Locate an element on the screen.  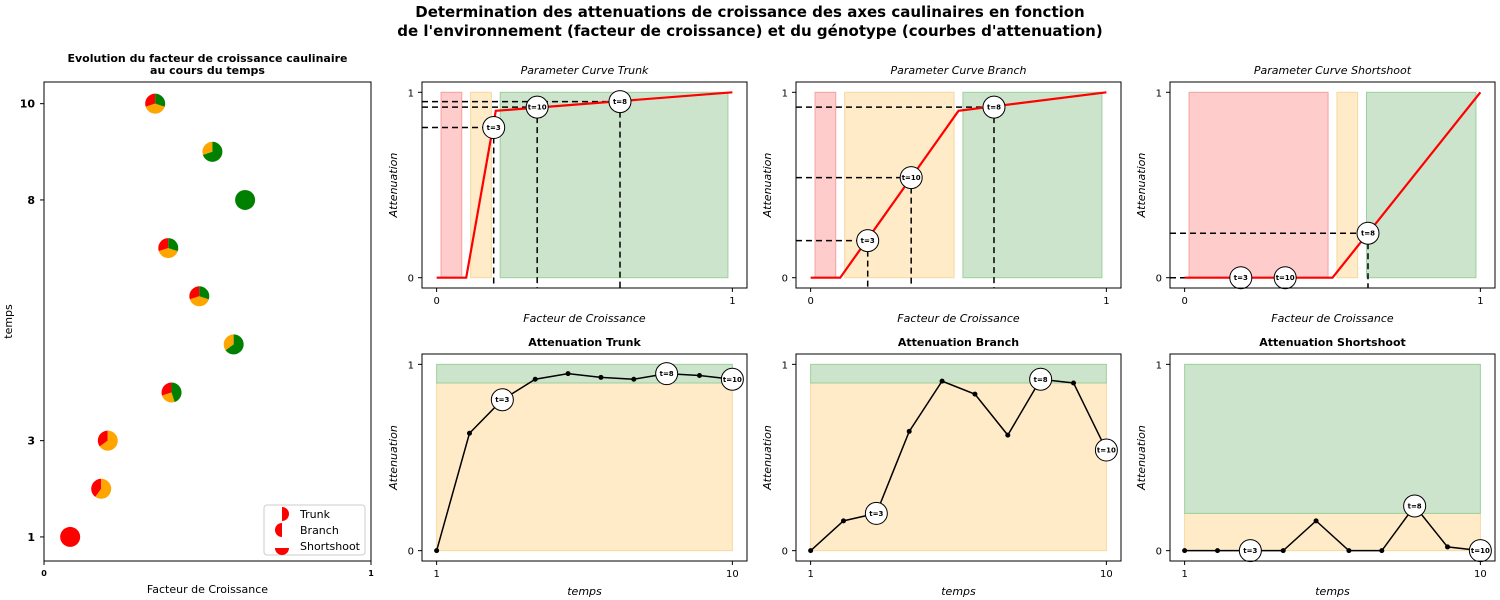
param_trunk-frame is located at coordinates (584, 185).